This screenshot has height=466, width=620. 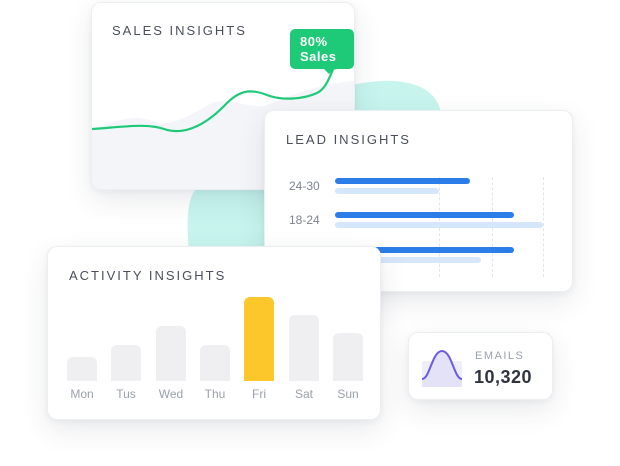 I want to click on day-label-wed: Wed, so click(x=171, y=394).